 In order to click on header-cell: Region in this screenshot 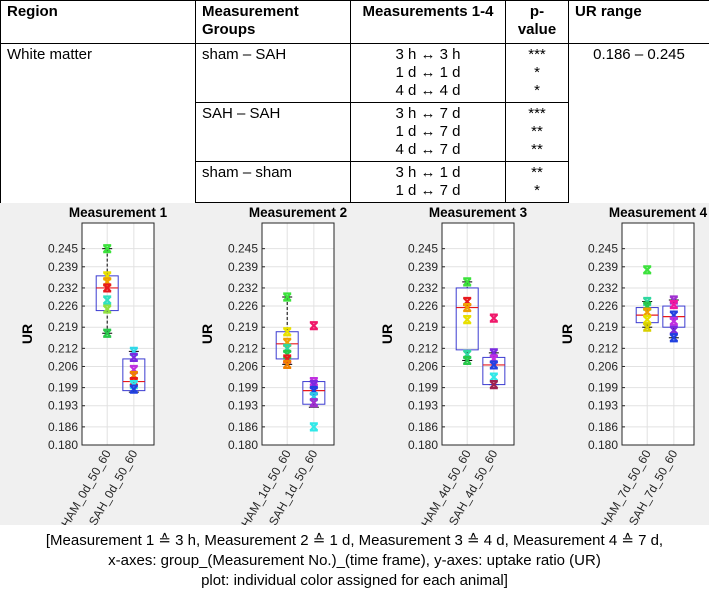, I will do `click(98, 22)`.